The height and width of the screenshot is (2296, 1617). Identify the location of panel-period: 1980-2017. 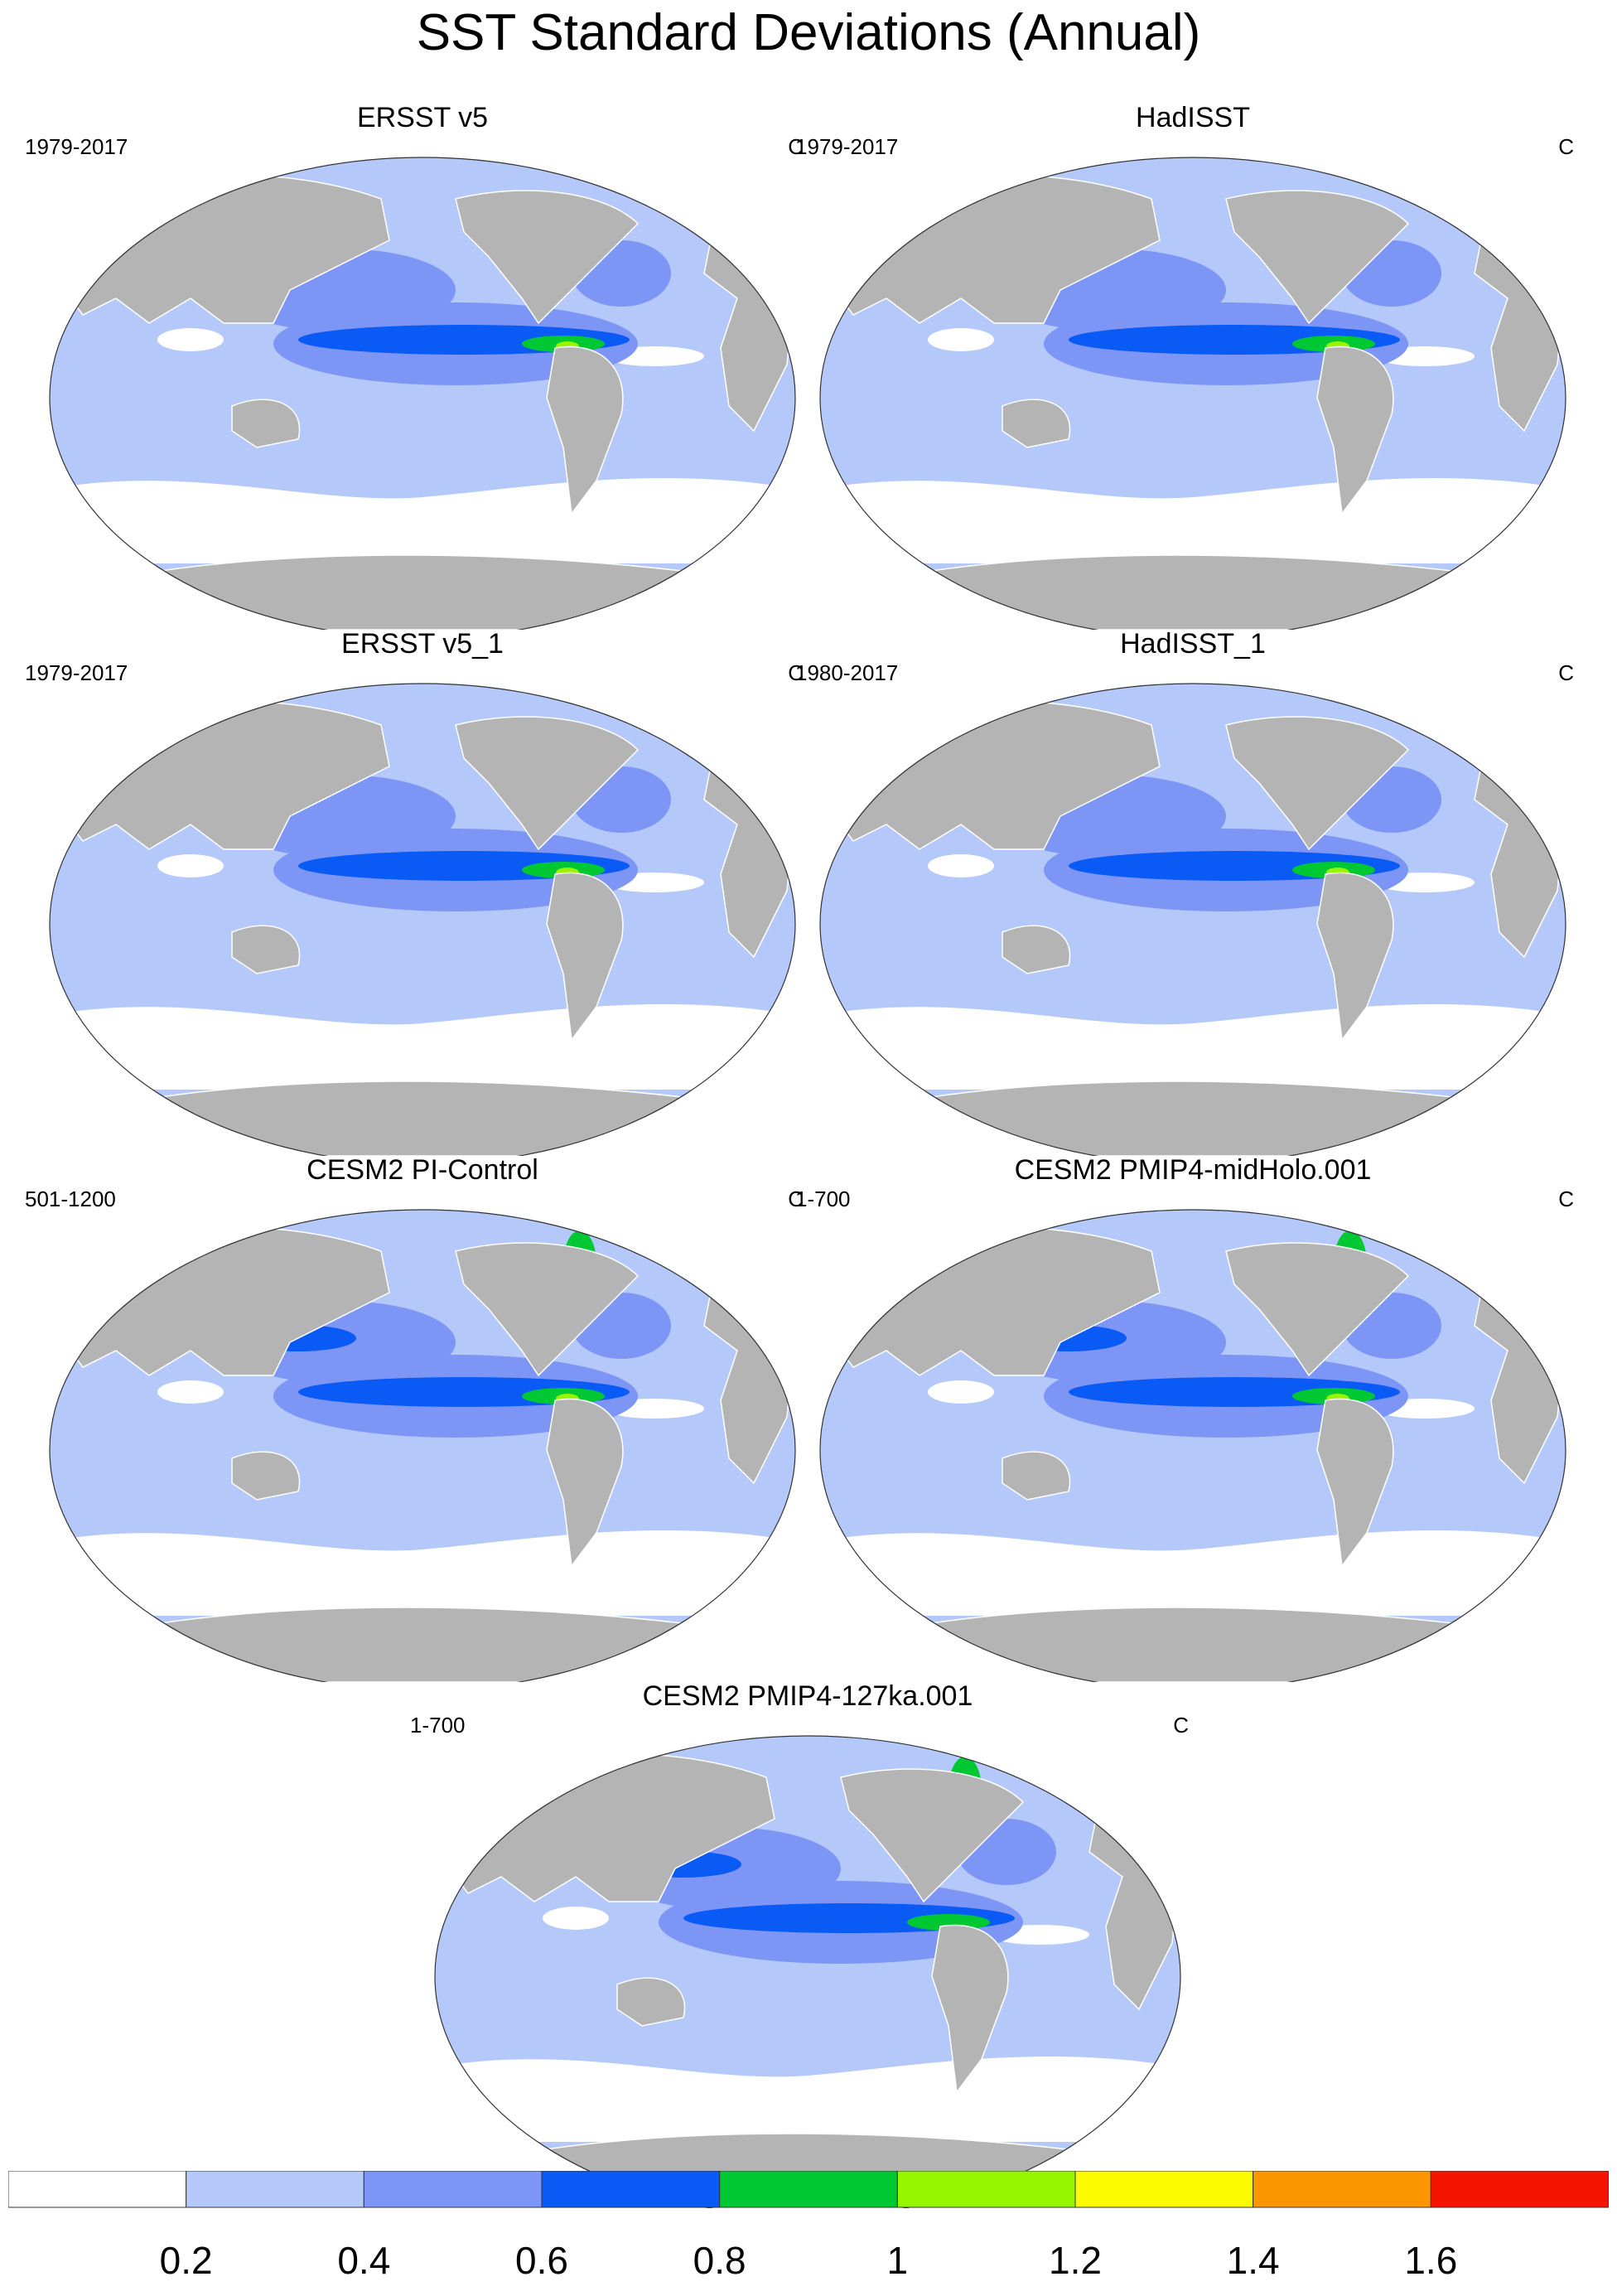
(847, 673).